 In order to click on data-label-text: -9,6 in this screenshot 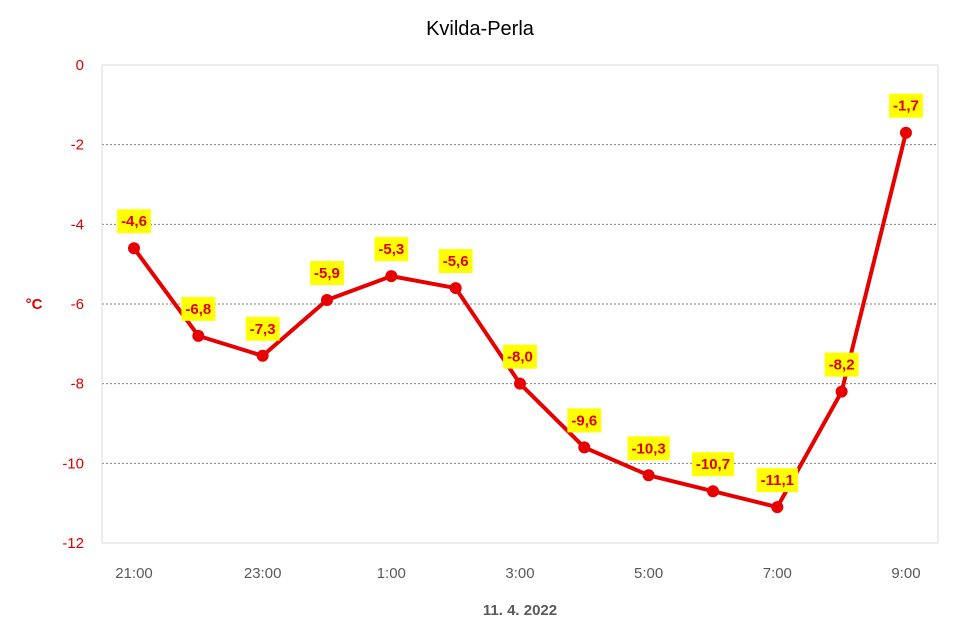, I will do `click(584, 420)`.